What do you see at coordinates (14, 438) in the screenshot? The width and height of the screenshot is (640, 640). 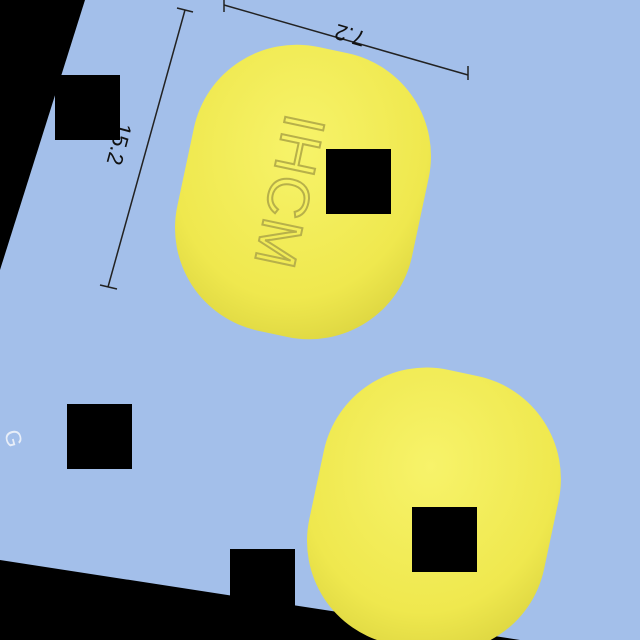 I see `edge-mark: G` at bounding box center [14, 438].